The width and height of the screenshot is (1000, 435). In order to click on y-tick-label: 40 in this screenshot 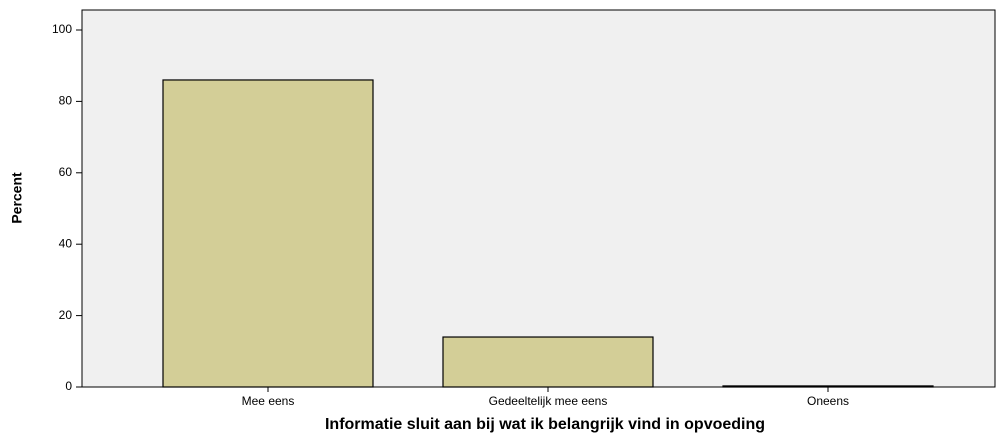, I will do `click(66, 243)`.